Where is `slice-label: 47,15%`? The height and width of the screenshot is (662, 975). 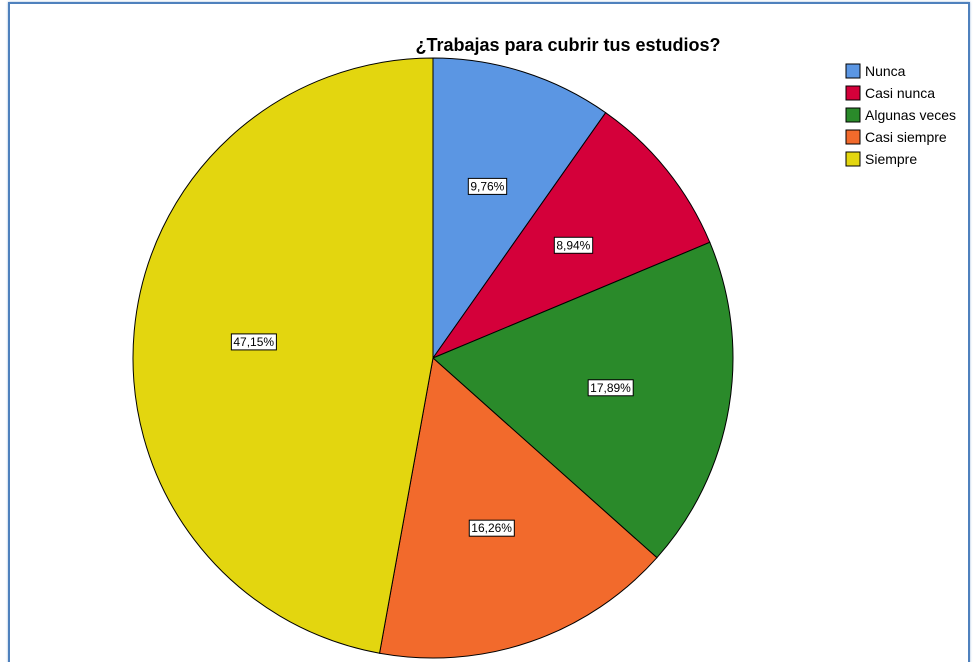
slice-label: 47,15% is located at coordinates (253, 342).